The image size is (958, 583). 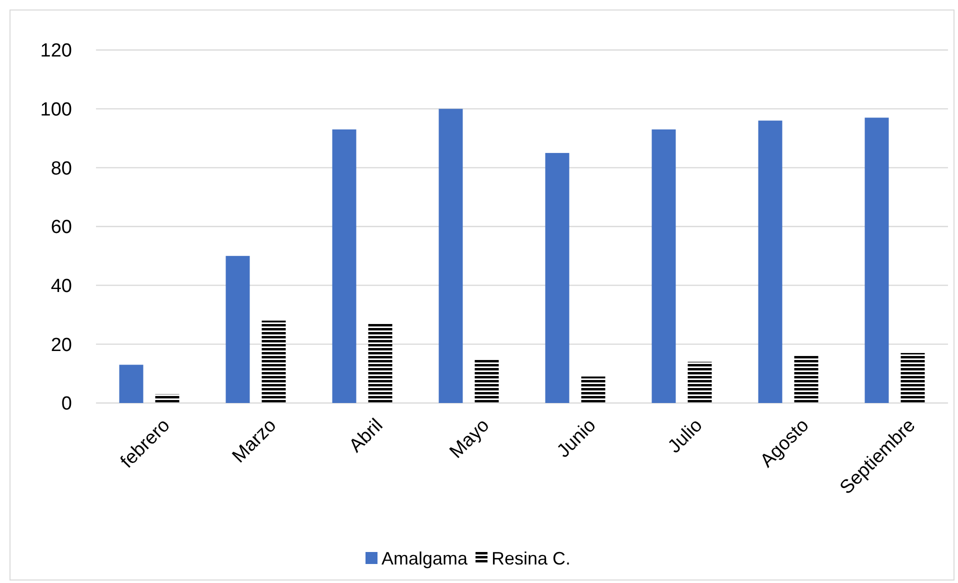 What do you see at coordinates (66, 404) in the screenshot?
I see `y-tick-label: 0` at bounding box center [66, 404].